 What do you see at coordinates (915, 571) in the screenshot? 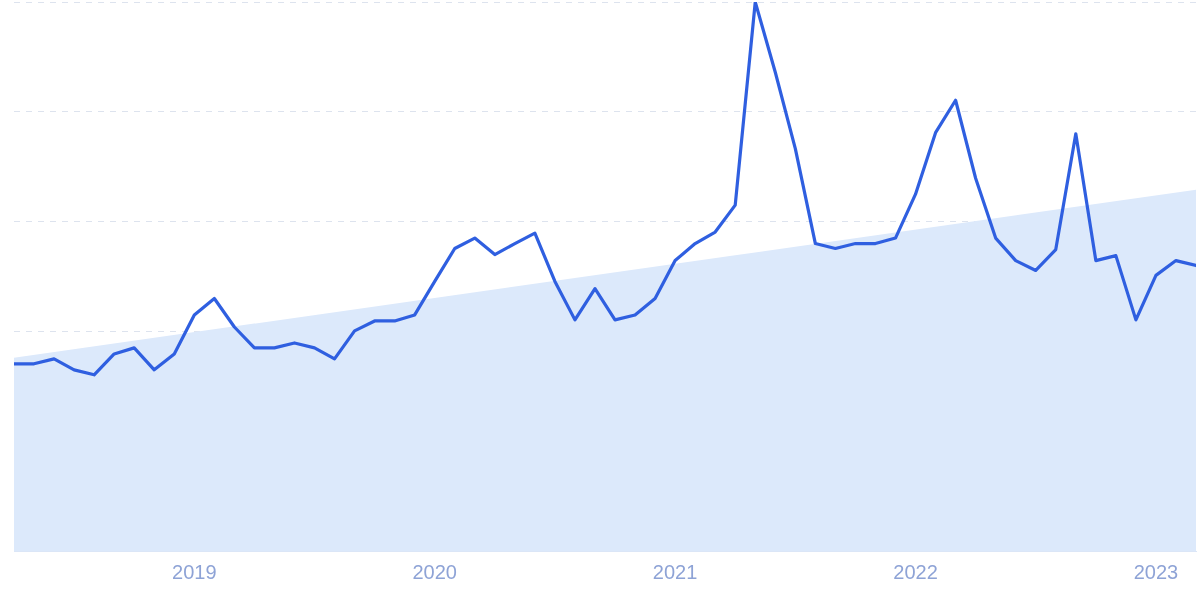
I see `x-tick-label: 2022` at bounding box center [915, 571].